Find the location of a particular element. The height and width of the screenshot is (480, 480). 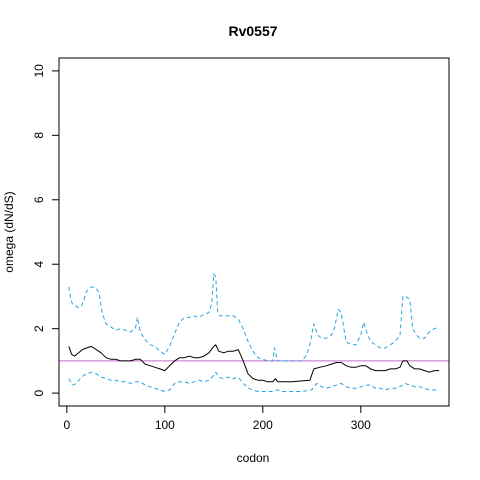

x-tick-label: 100 is located at coordinates (165, 425).